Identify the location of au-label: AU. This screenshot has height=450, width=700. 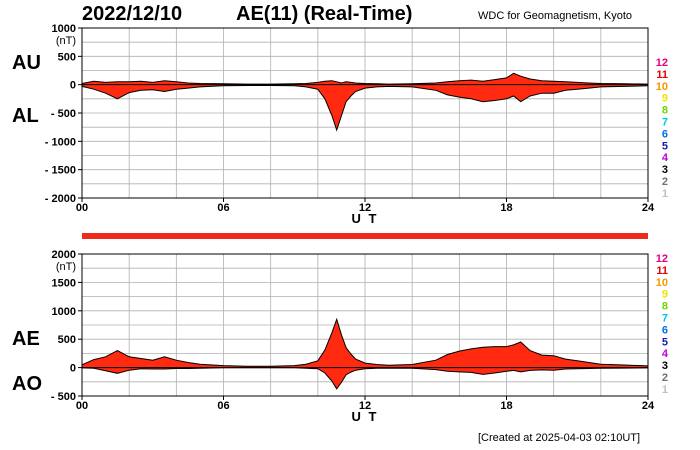
(26, 63).